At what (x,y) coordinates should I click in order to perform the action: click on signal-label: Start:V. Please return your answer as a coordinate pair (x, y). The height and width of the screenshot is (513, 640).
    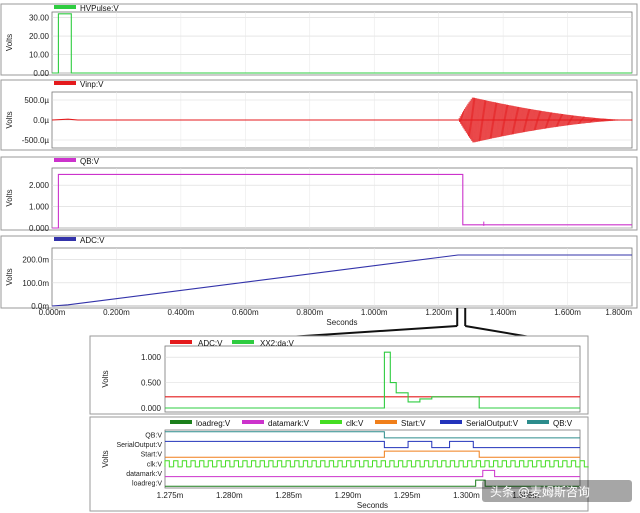
    Looking at the image, I should click on (152, 455).